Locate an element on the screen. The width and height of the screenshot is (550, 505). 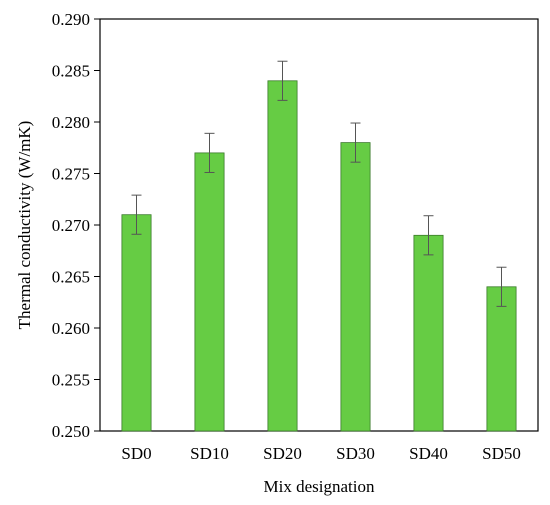
y-tick-label: 0.270 is located at coordinates (71, 225).